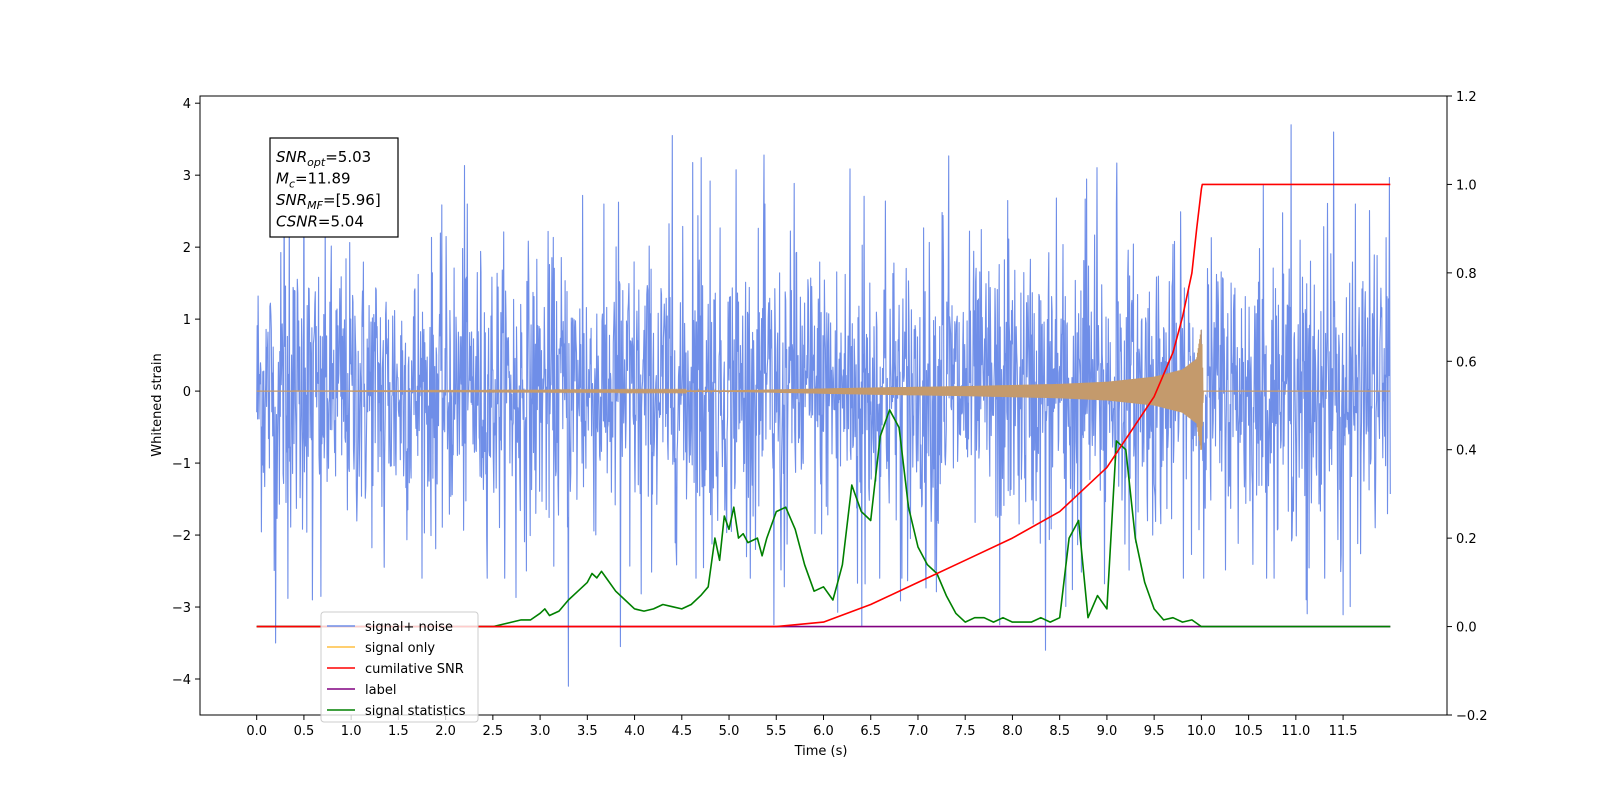 The width and height of the screenshot is (1600, 800). I want to click on signal-only-line, so click(823, 389).